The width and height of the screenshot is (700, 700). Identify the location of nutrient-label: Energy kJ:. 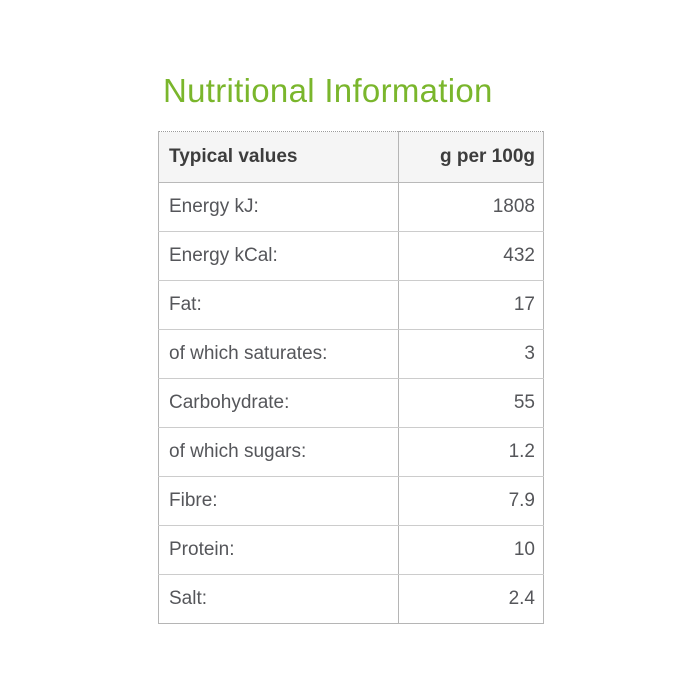
(278, 207).